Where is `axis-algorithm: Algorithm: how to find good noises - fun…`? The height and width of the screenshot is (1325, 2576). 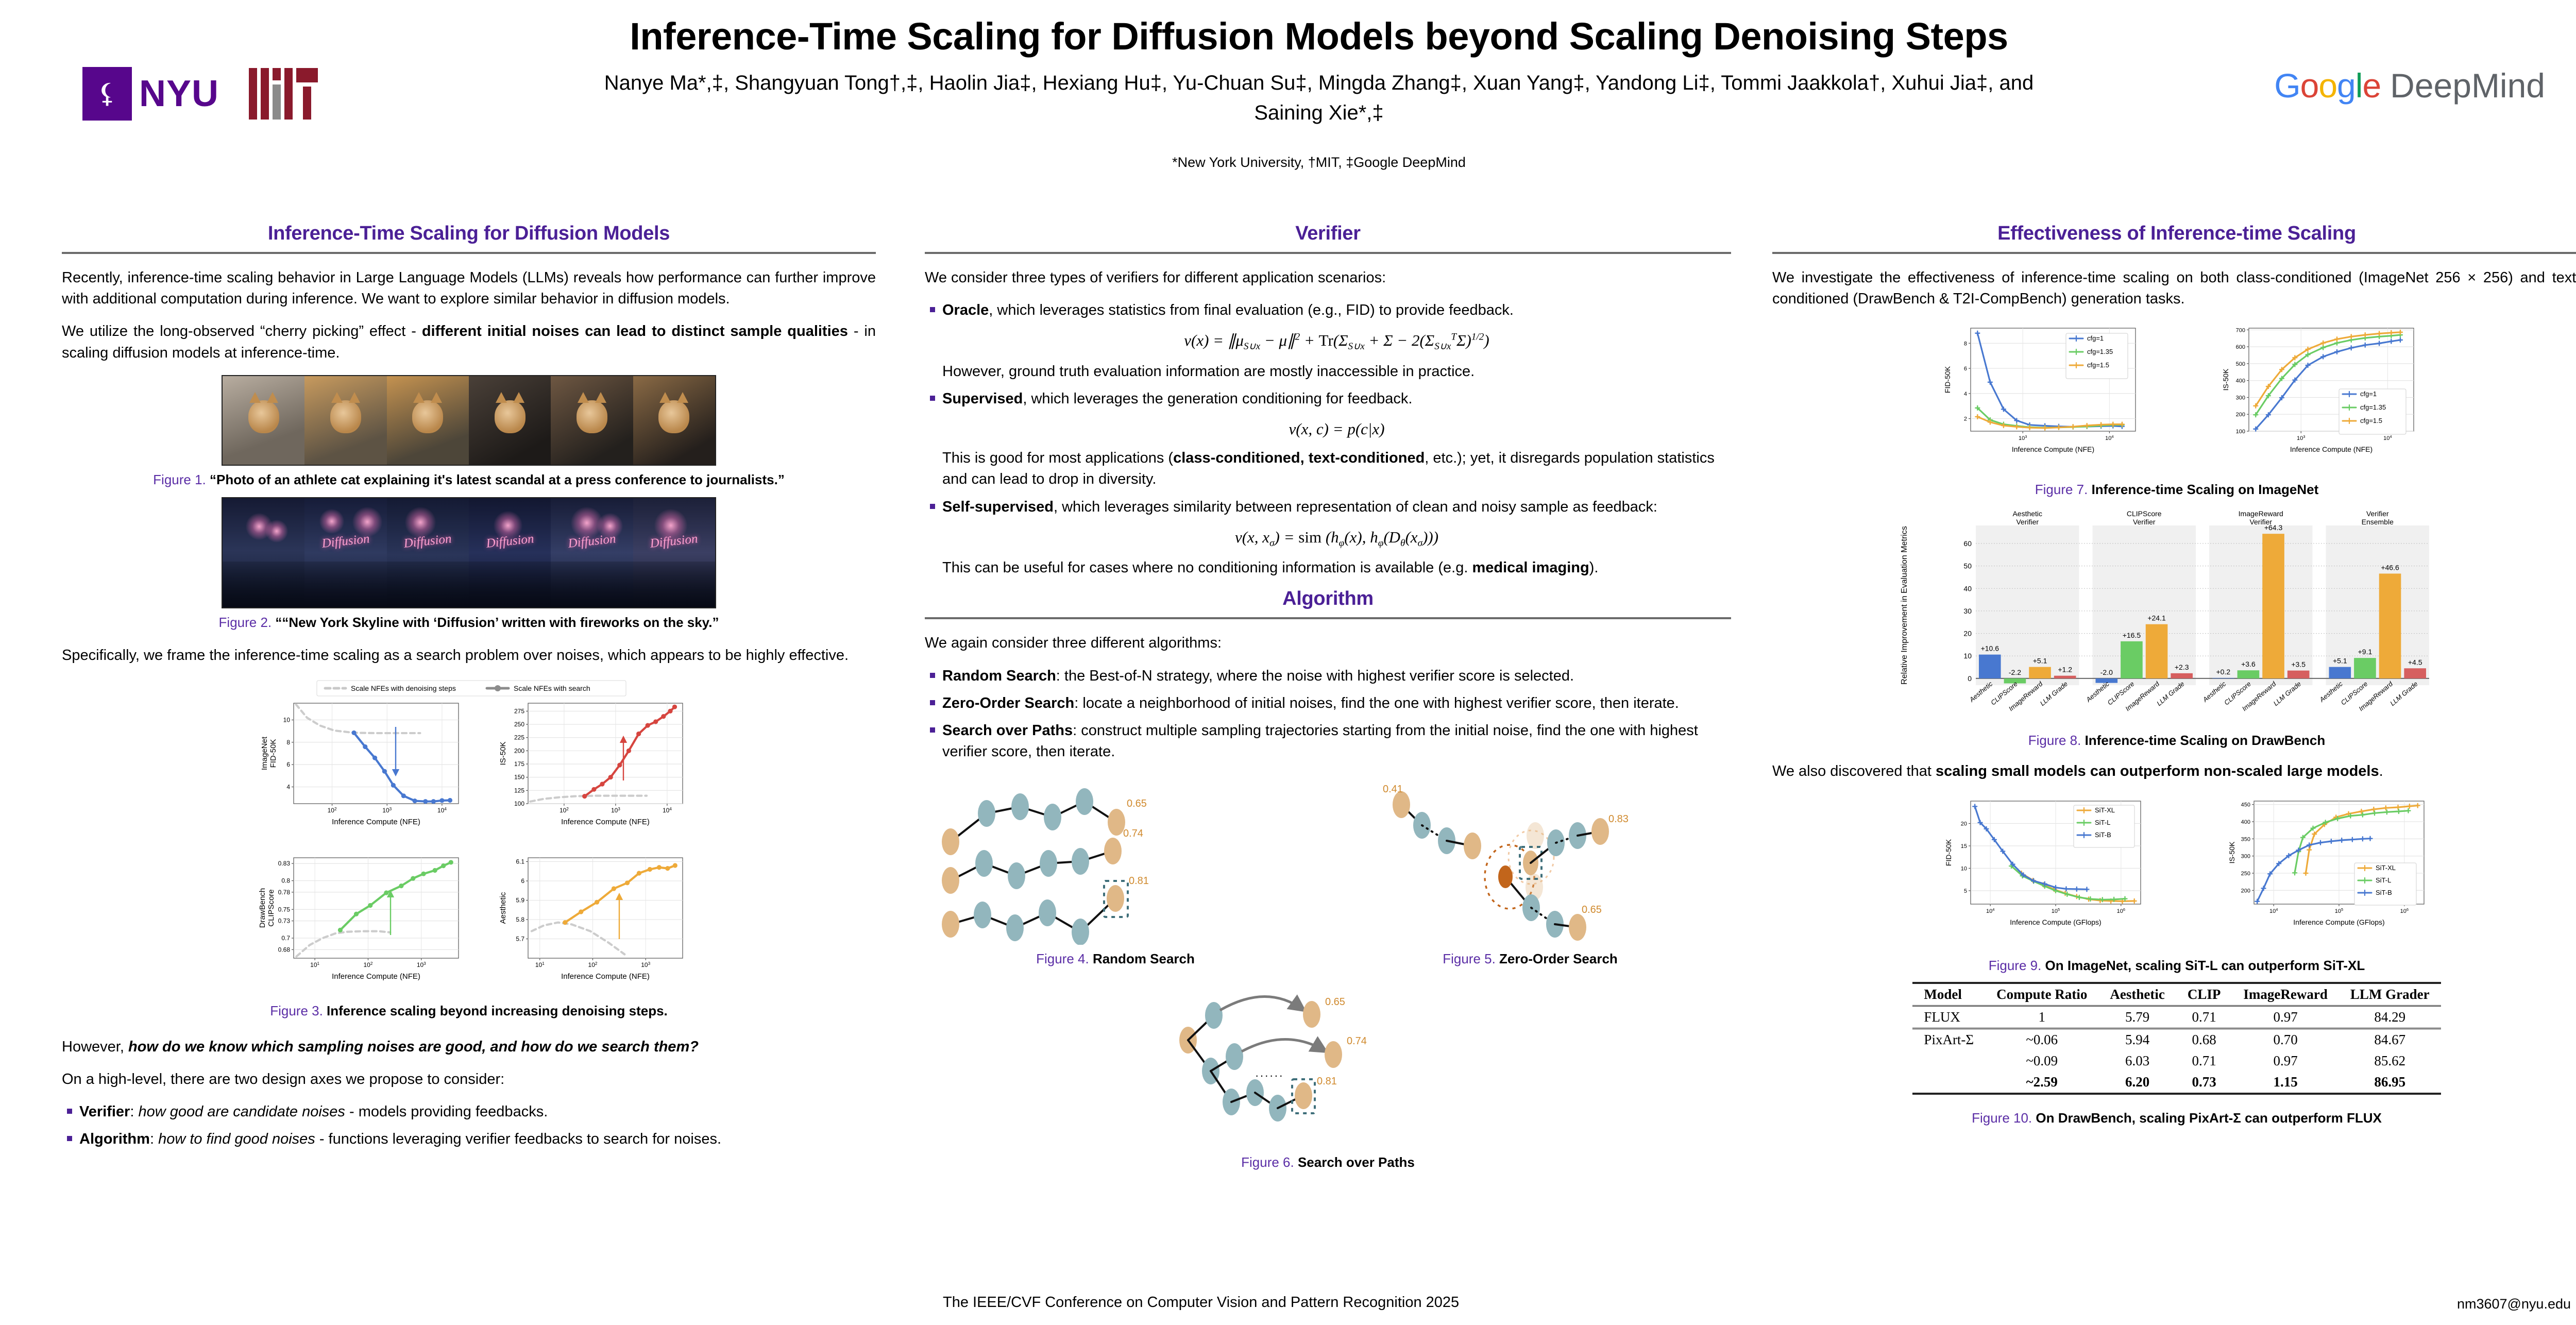
axis-algorithm: Algorithm: how to find good noises - fun… is located at coordinates (469, 1139).